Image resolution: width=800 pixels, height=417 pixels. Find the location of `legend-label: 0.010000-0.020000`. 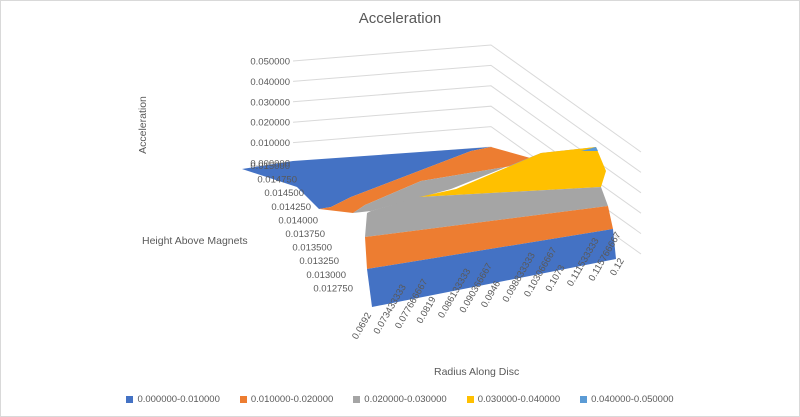

legend-label: 0.010000-0.020000 is located at coordinates (292, 399).